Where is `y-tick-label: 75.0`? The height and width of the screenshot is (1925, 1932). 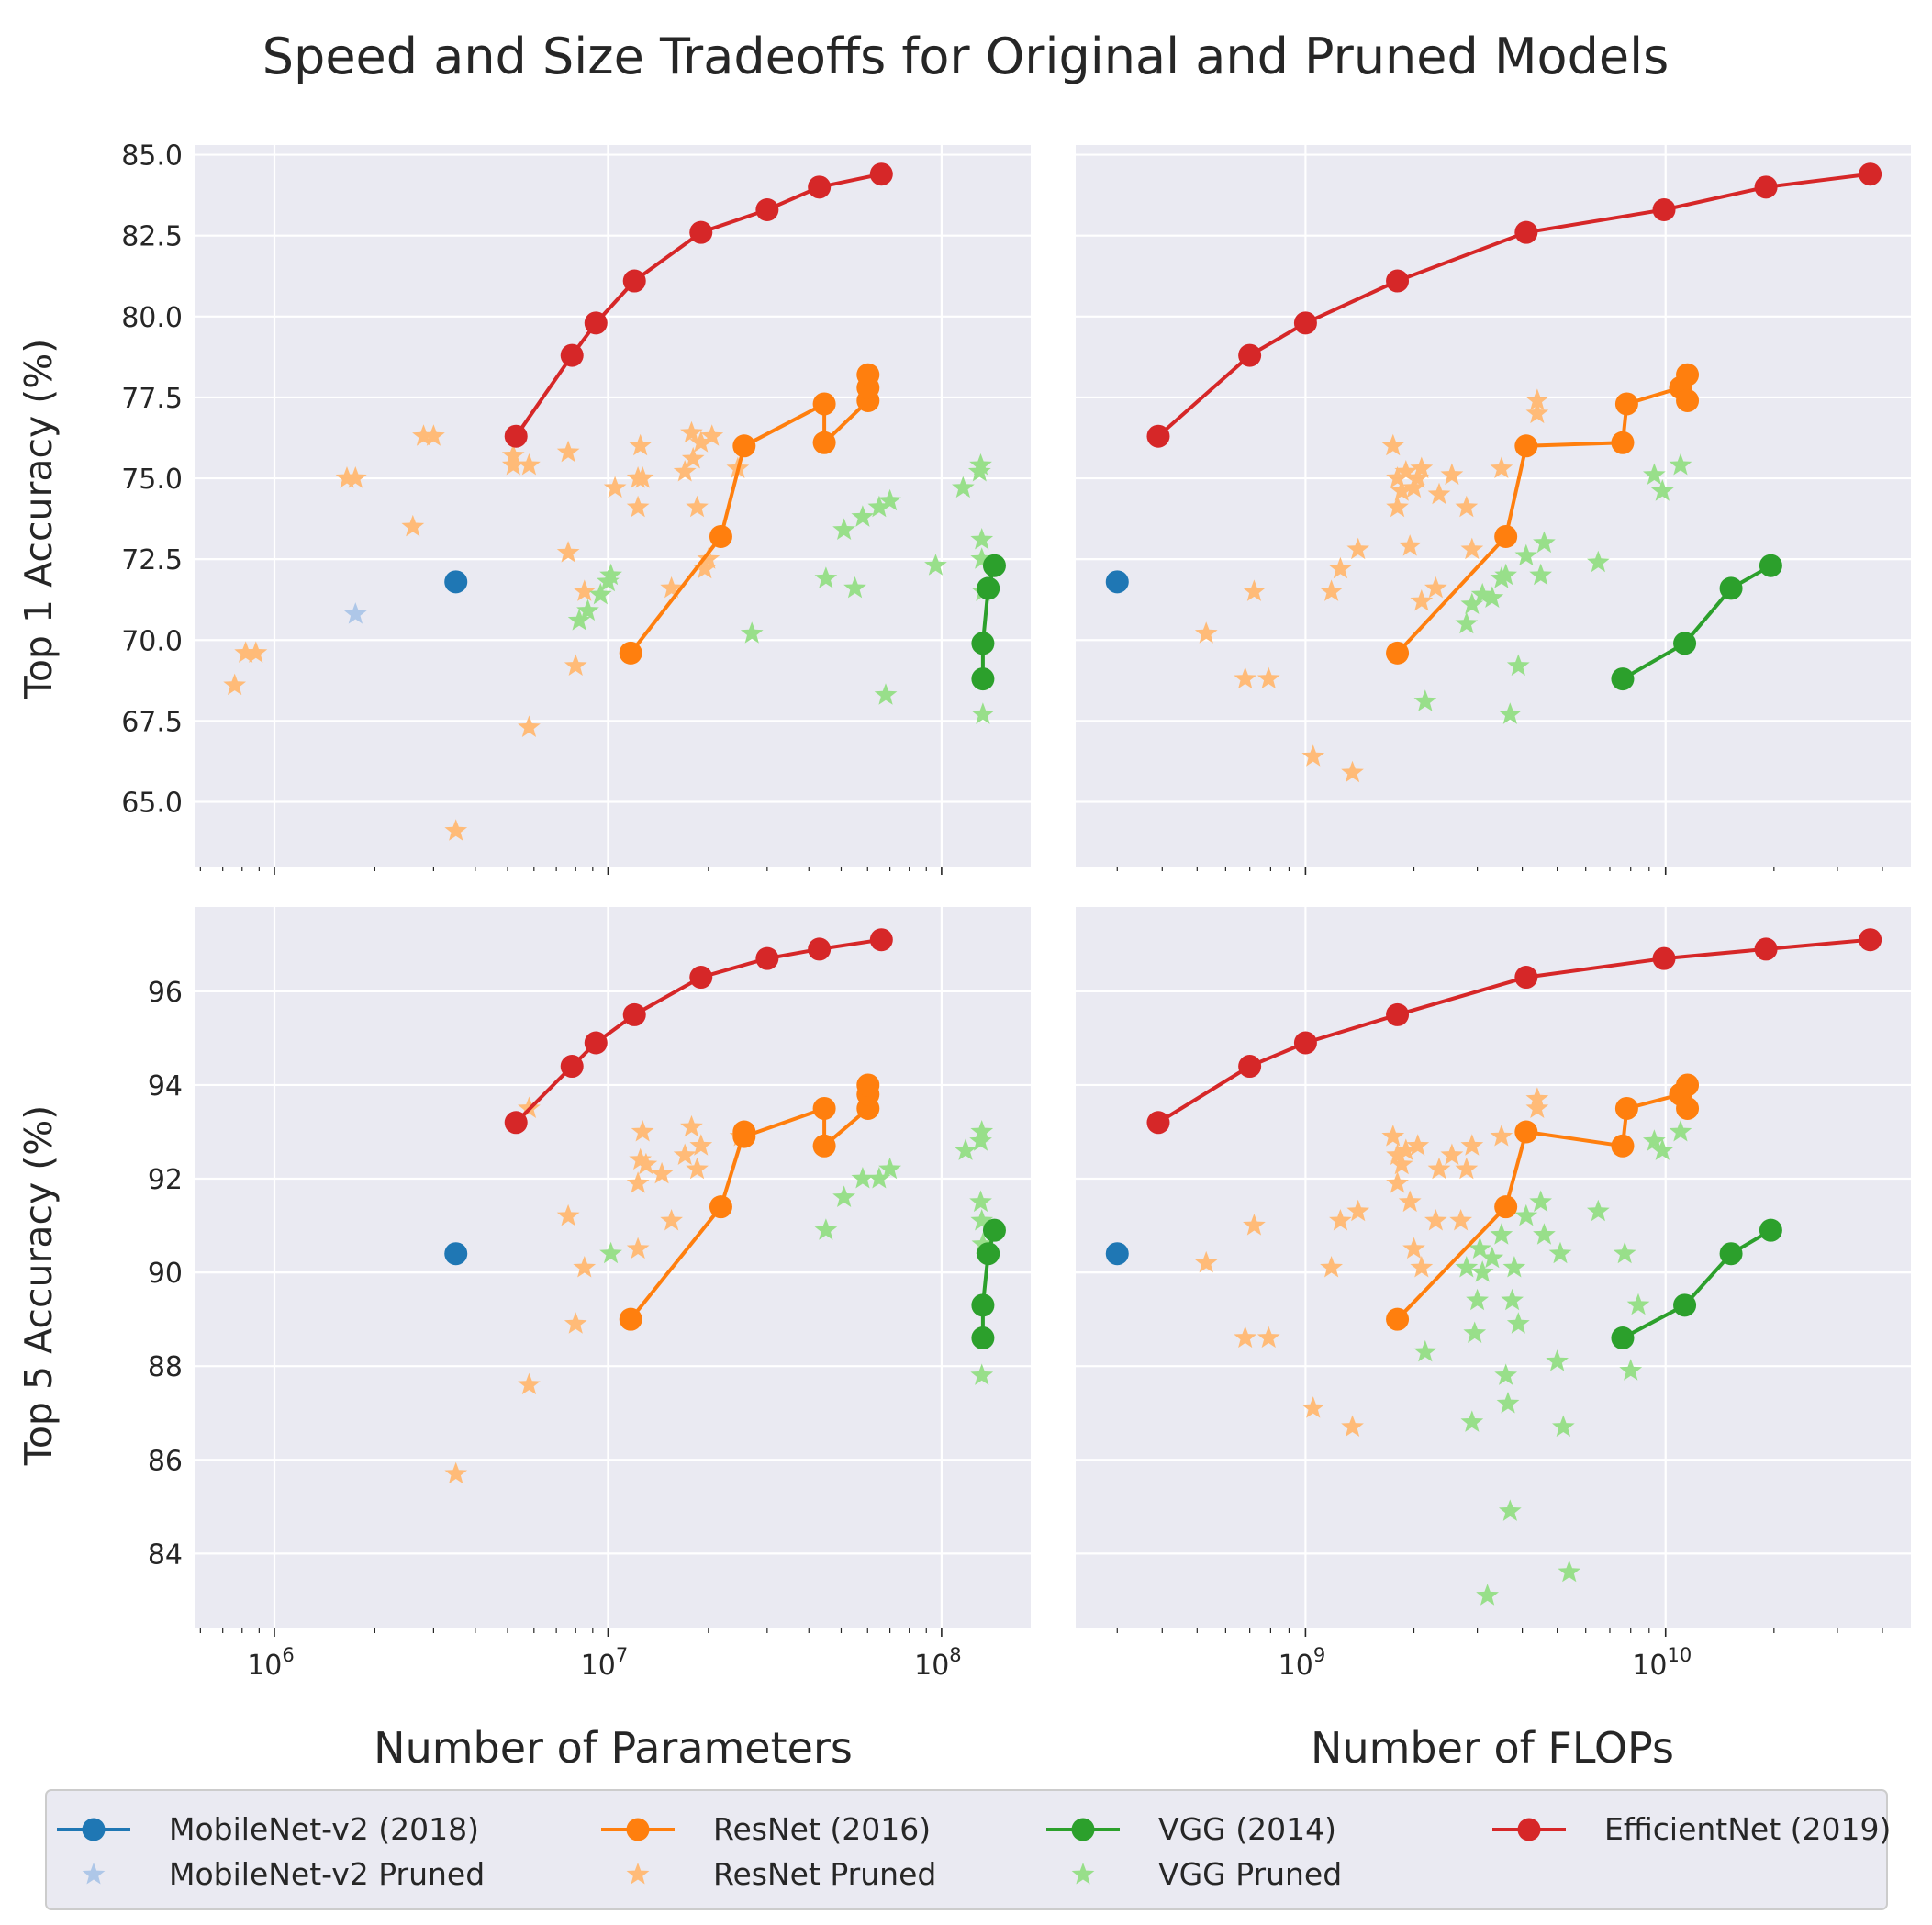
y-tick-label: 75.0 is located at coordinates (152, 480).